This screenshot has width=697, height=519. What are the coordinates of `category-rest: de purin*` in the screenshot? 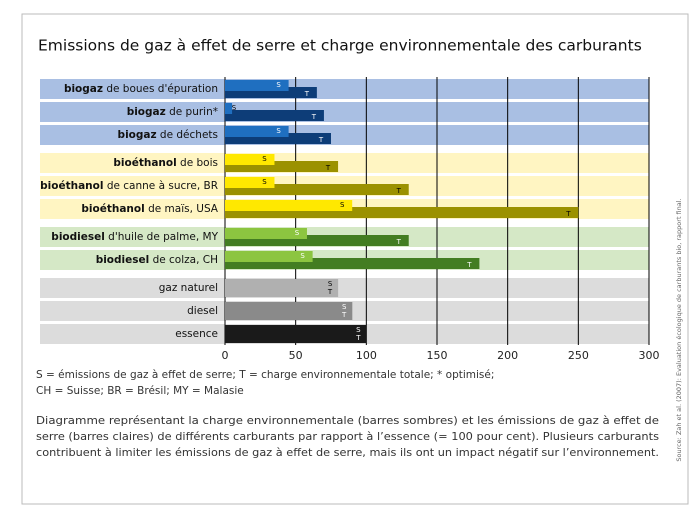 It's located at (192, 112).